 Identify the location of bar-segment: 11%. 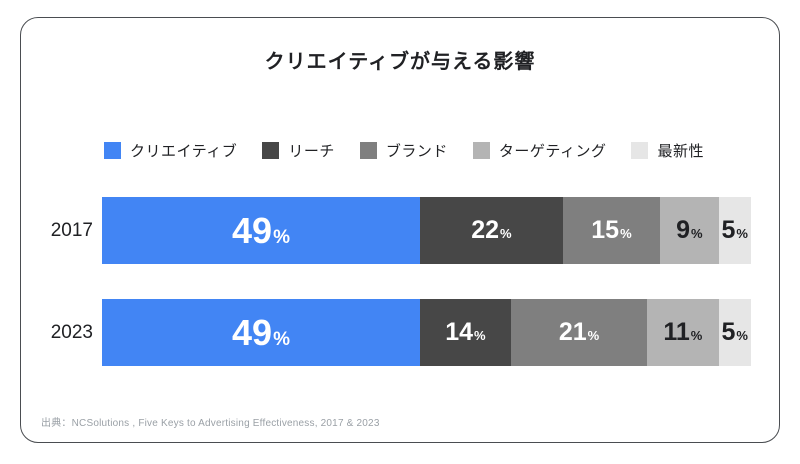
(683, 332).